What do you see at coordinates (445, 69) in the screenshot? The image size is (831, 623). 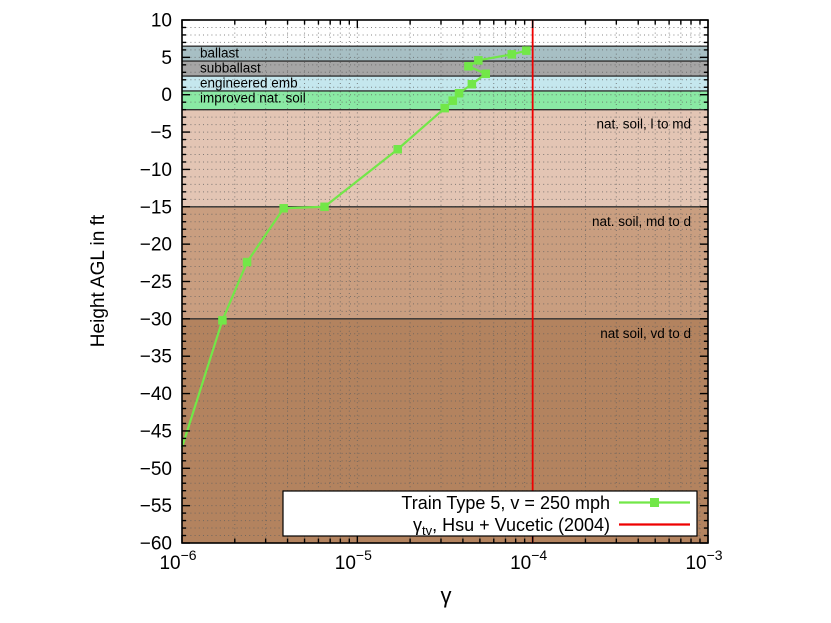 I see `band-subballast` at bounding box center [445, 69].